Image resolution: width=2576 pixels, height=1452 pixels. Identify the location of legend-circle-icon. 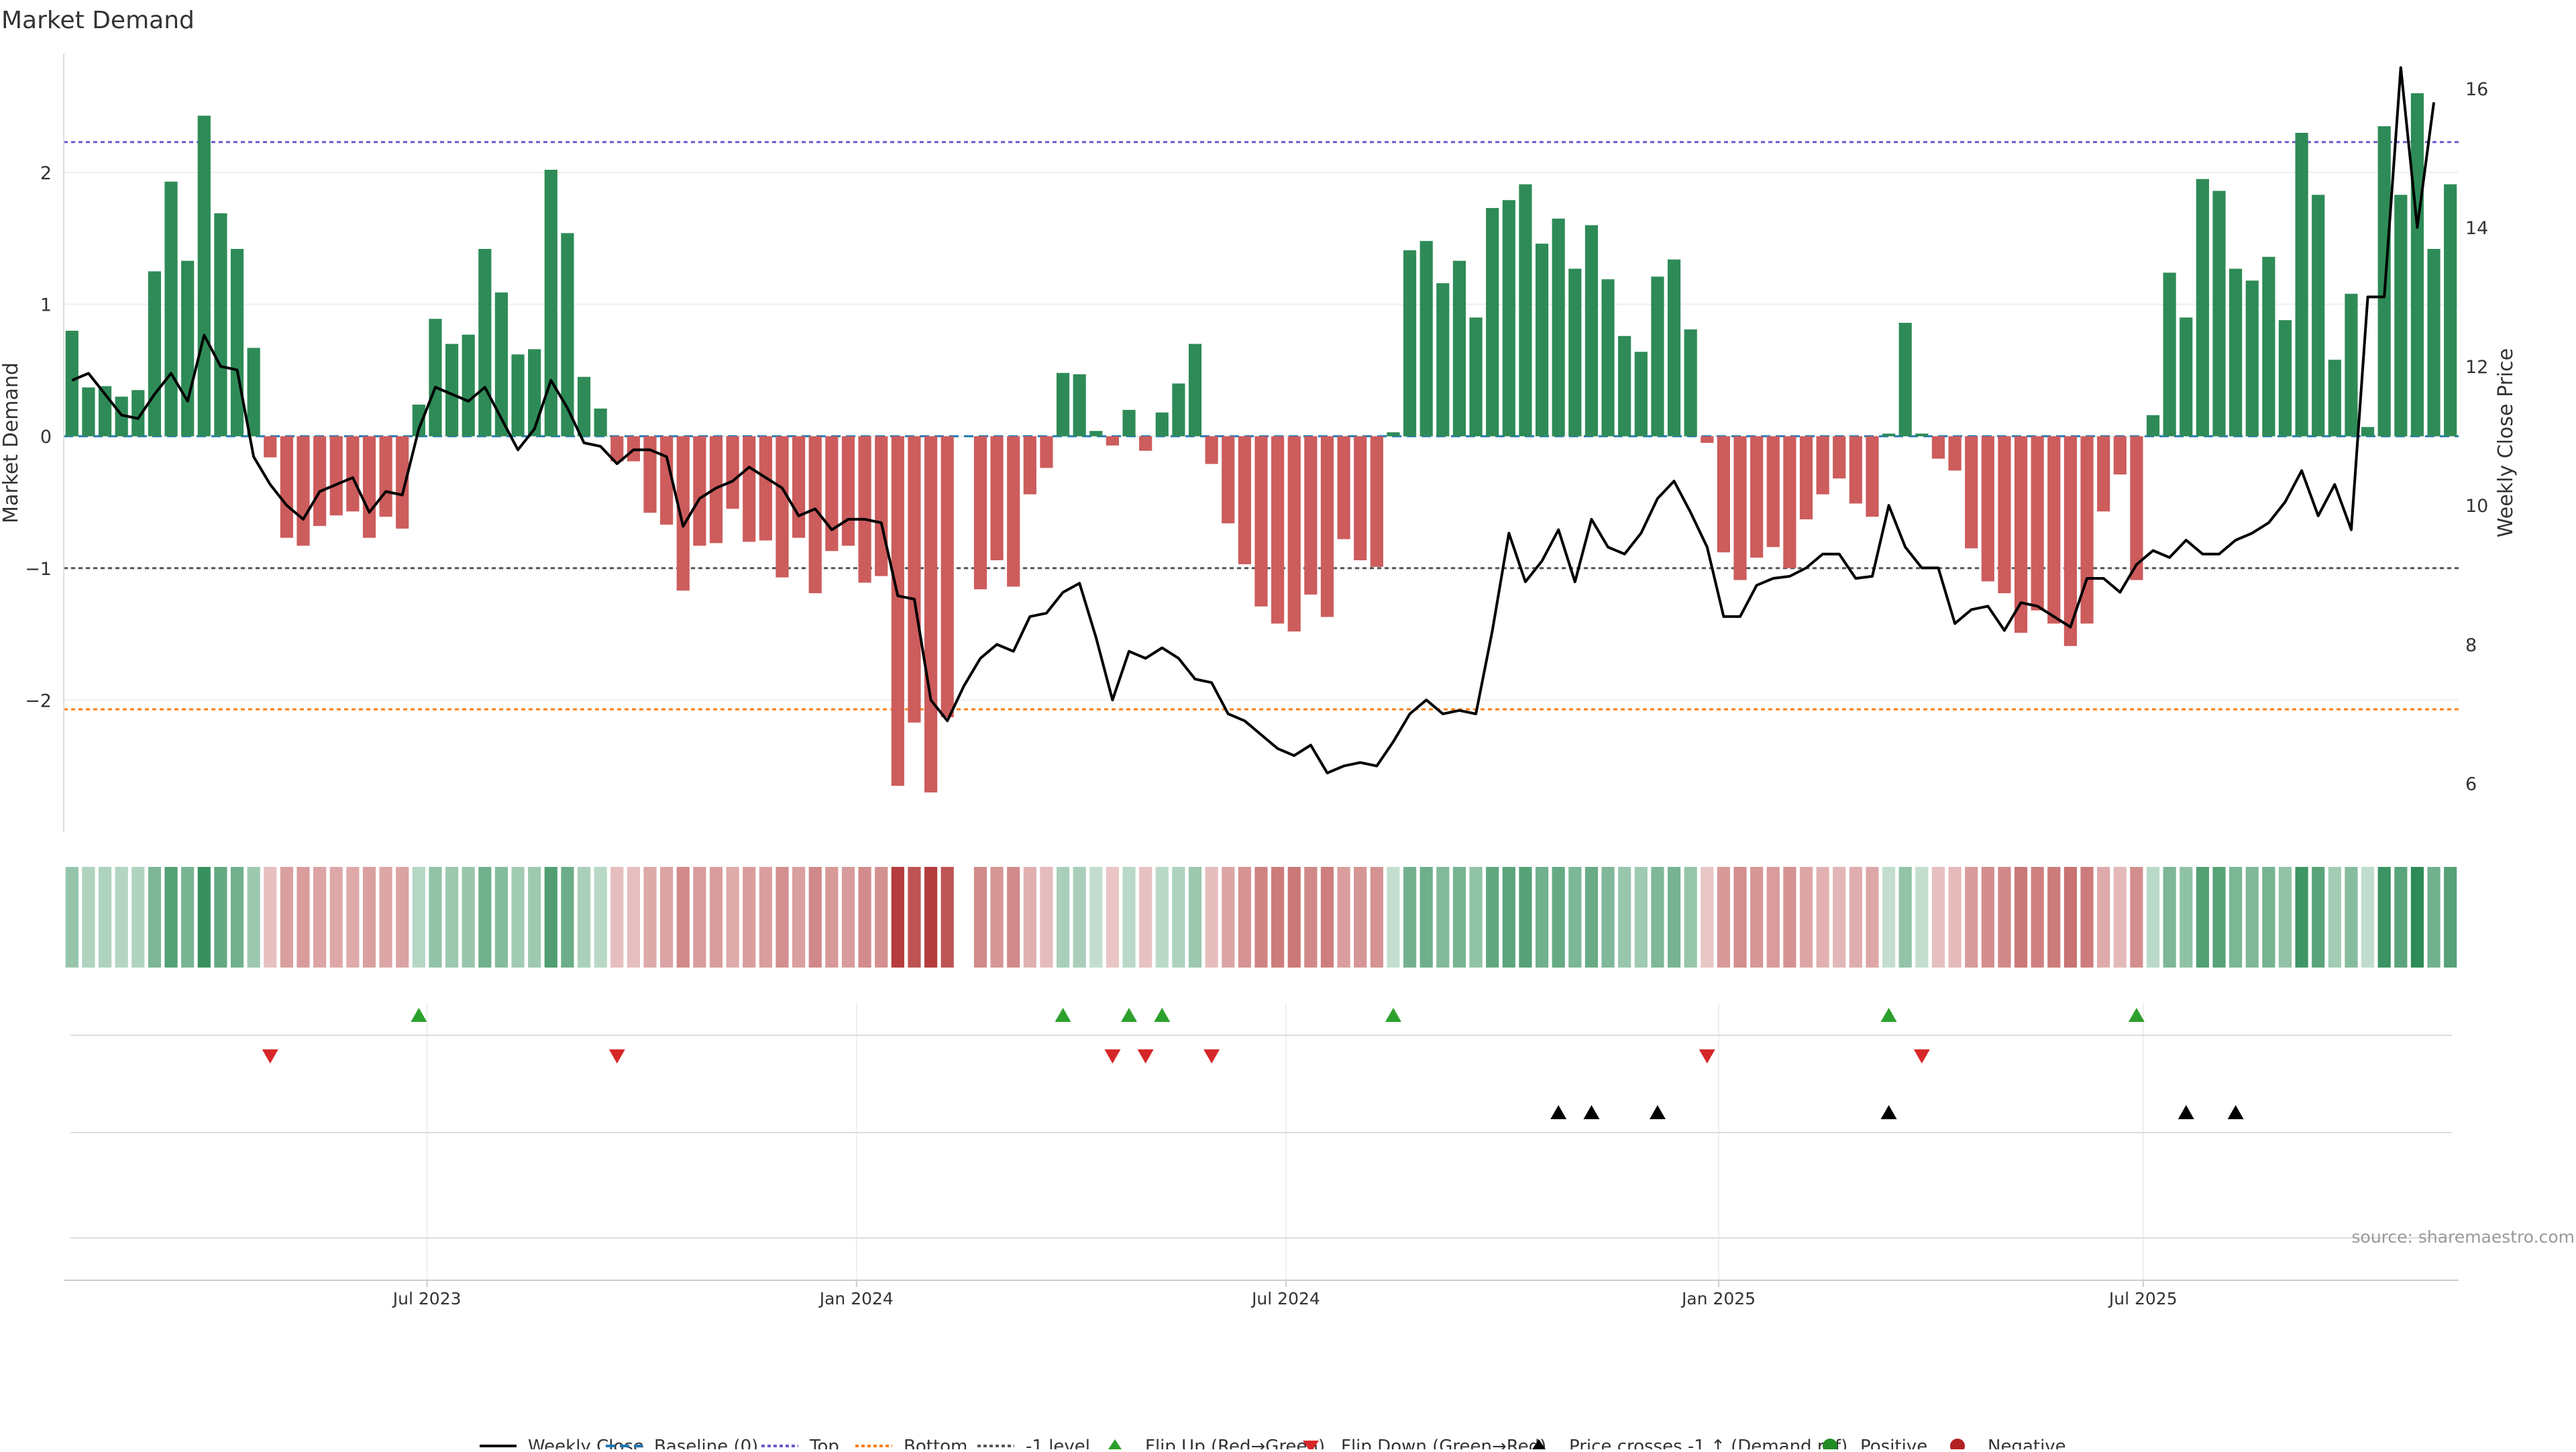
(1830, 1446).